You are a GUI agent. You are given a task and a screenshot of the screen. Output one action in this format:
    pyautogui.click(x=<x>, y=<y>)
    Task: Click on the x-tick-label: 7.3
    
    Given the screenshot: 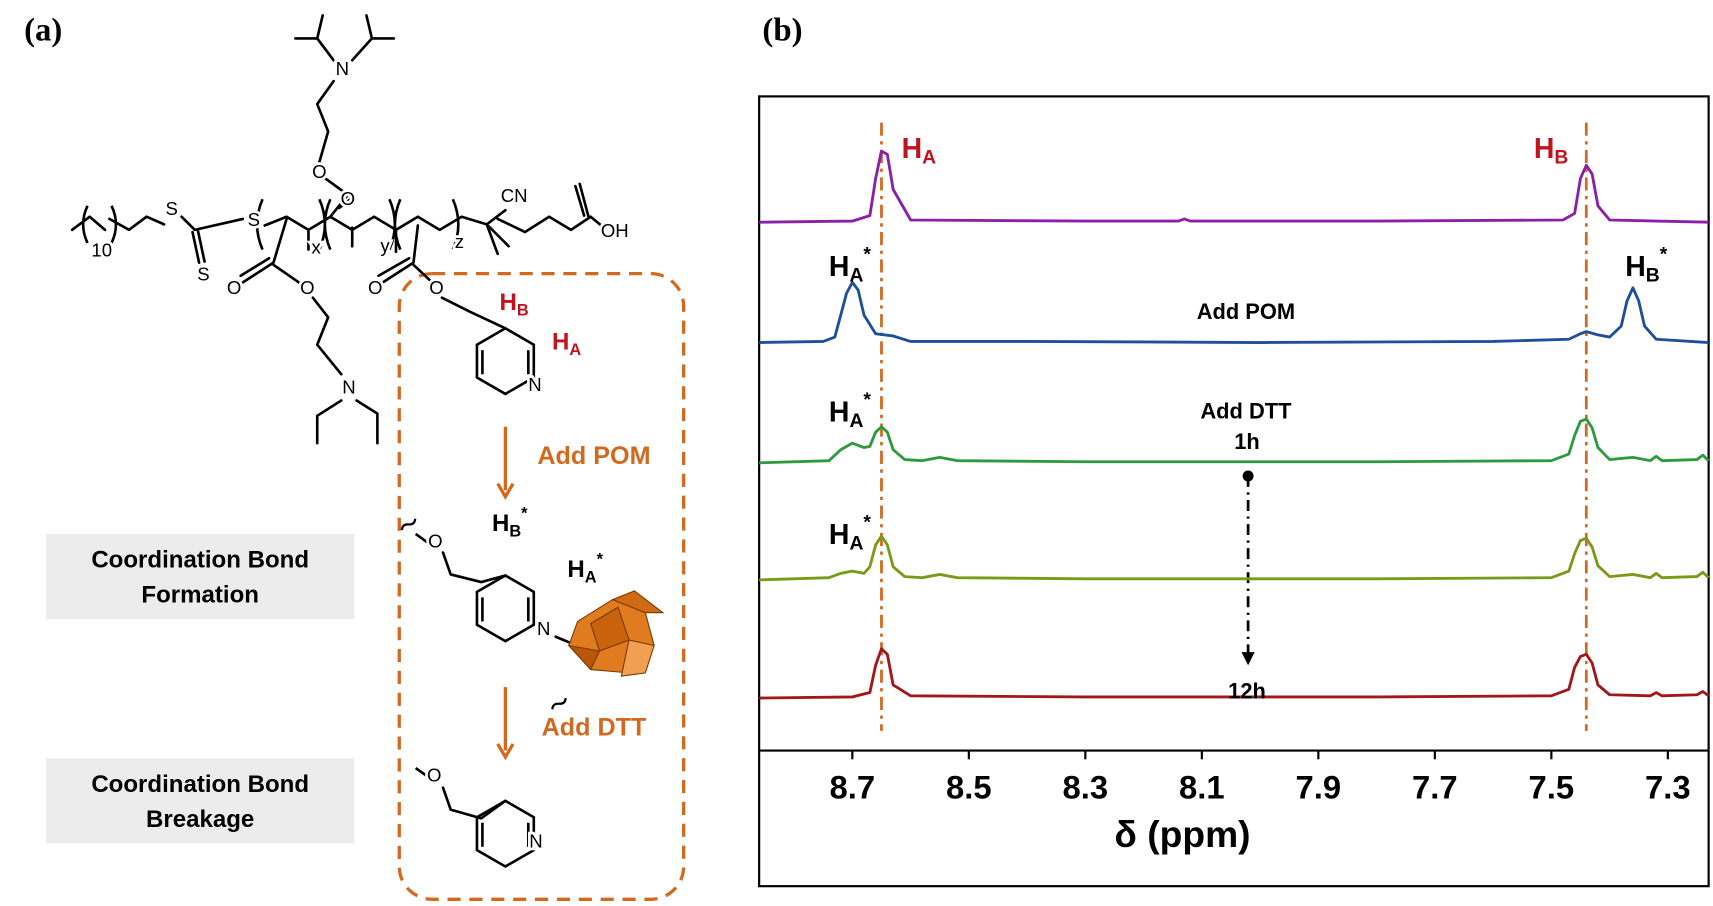 What is the action you would take?
    pyautogui.click(x=1668, y=787)
    